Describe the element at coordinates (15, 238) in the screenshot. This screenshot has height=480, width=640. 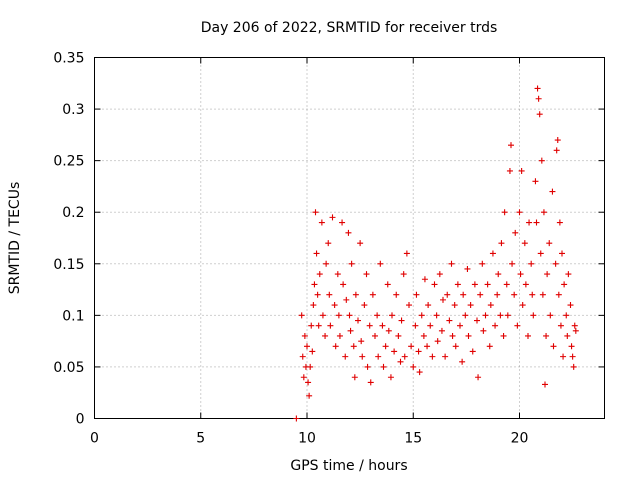
I see `y-axis-label: SRMTID / TECUs` at that location.